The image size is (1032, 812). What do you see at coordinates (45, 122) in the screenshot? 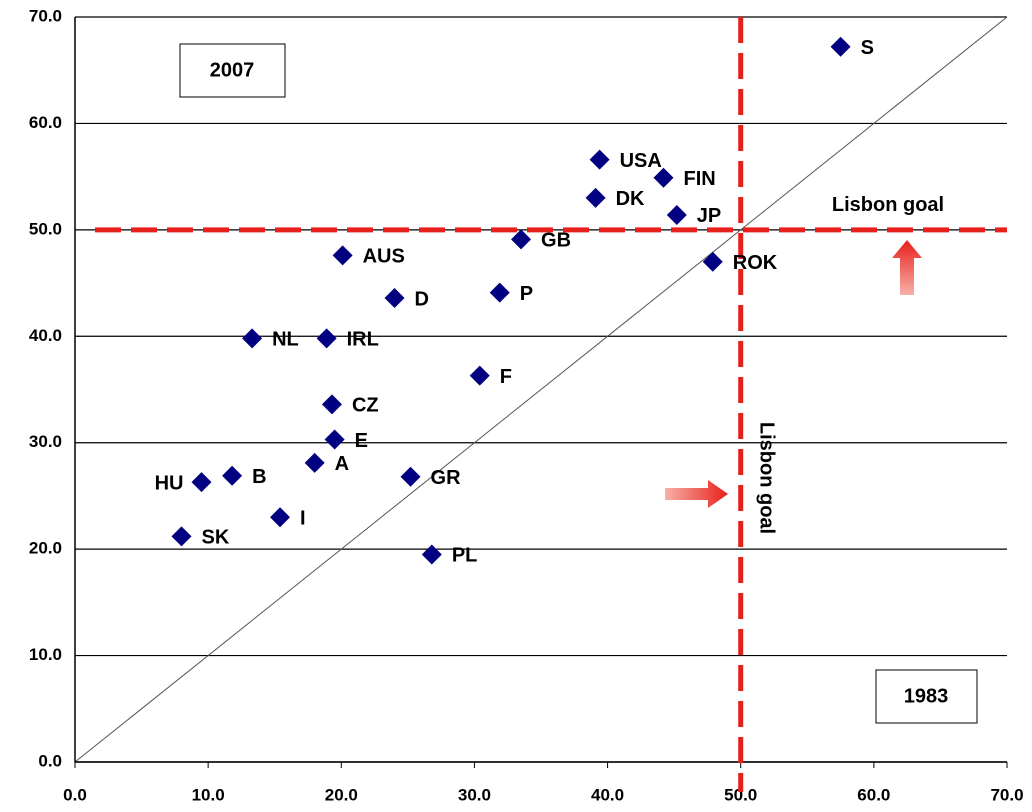
I see `y-tick-label: 60.0` at bounding box center [45, 122].